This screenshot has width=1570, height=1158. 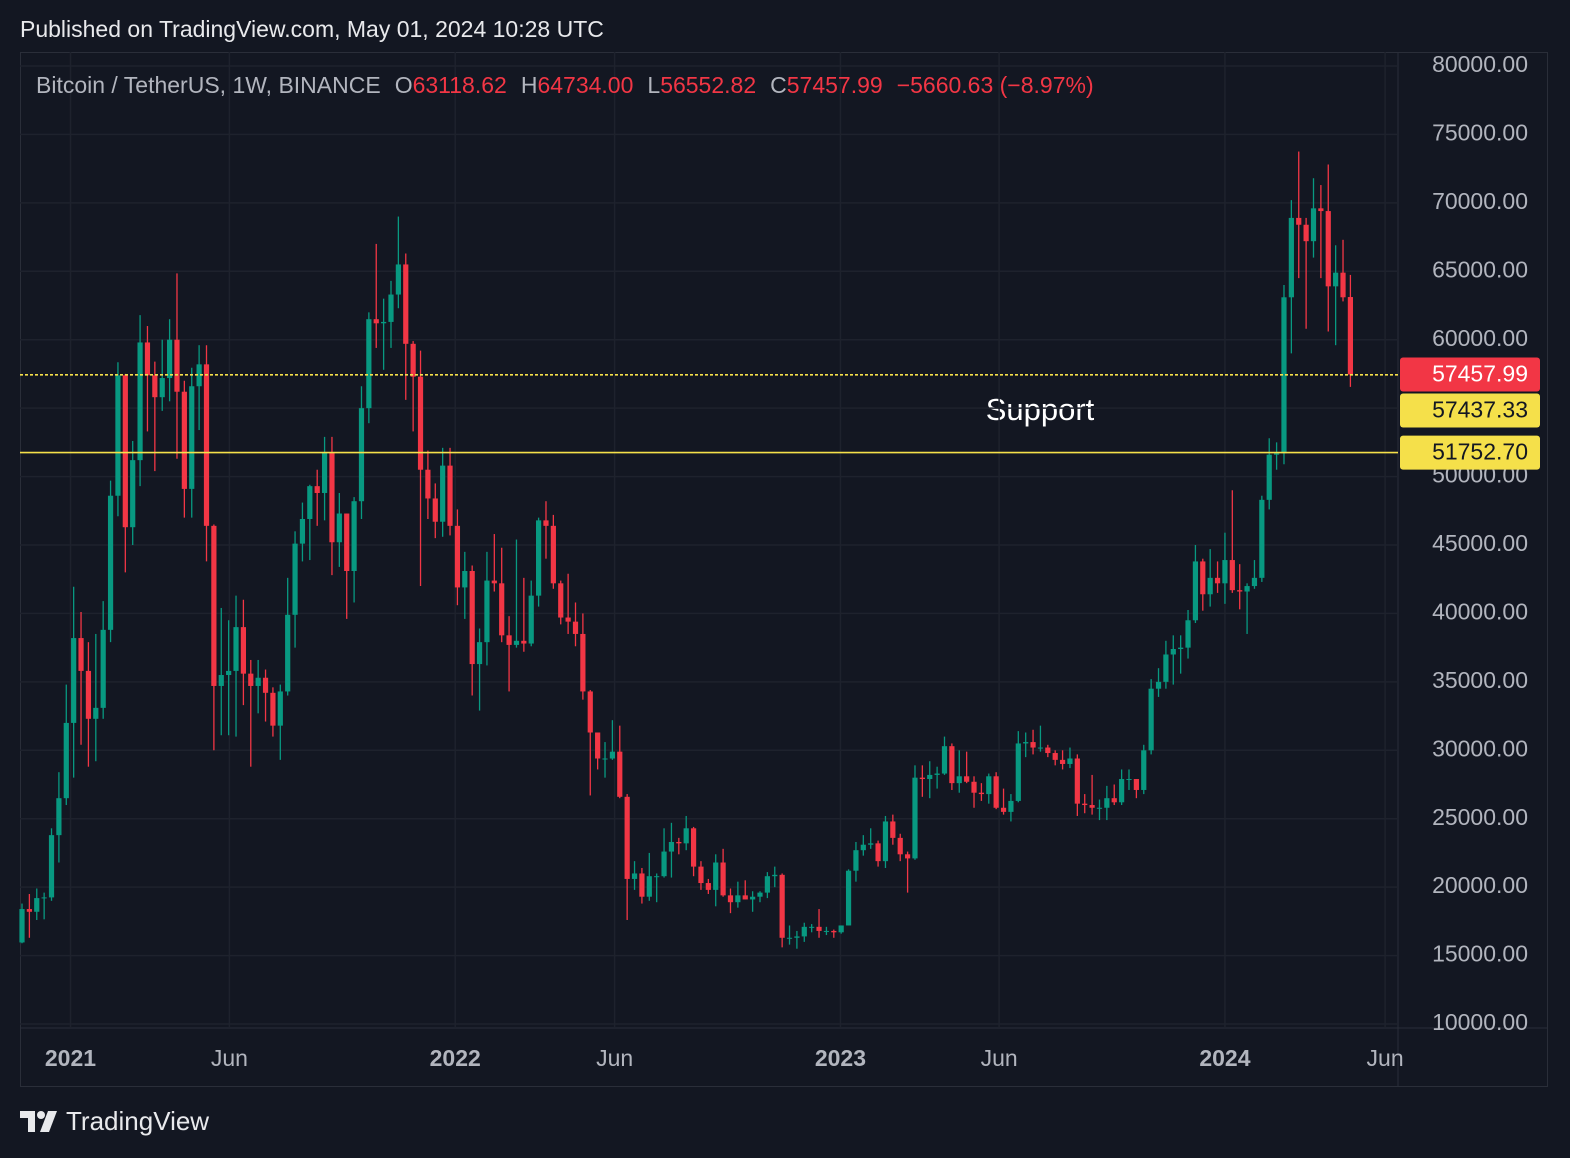 I want to click on y-tick-label: 30000.00, so click(x=1480, y=748).